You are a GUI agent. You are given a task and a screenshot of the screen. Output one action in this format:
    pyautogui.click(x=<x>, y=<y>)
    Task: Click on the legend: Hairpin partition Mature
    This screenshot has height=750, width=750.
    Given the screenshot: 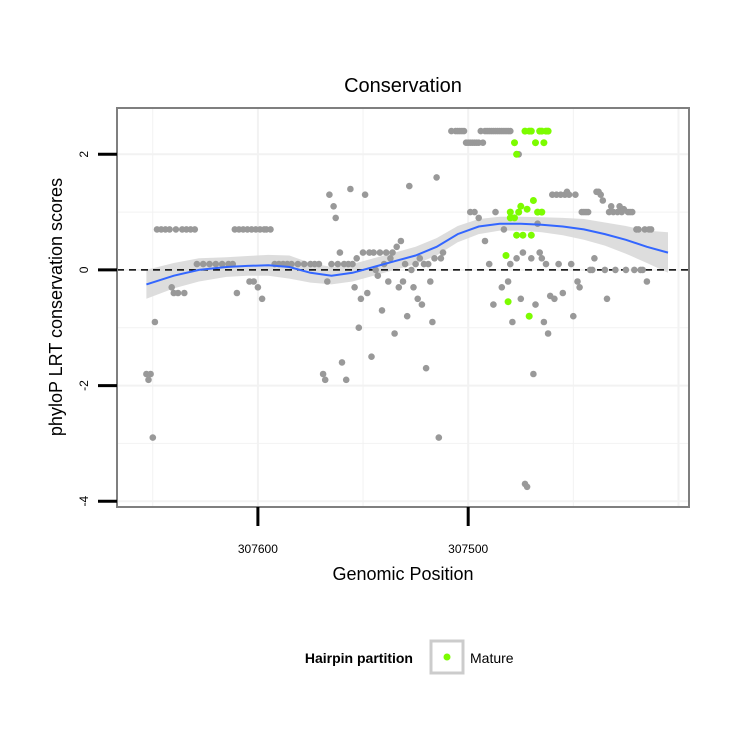 What is the action you would take?
    pyautogui.click(x=409, y=657)
    